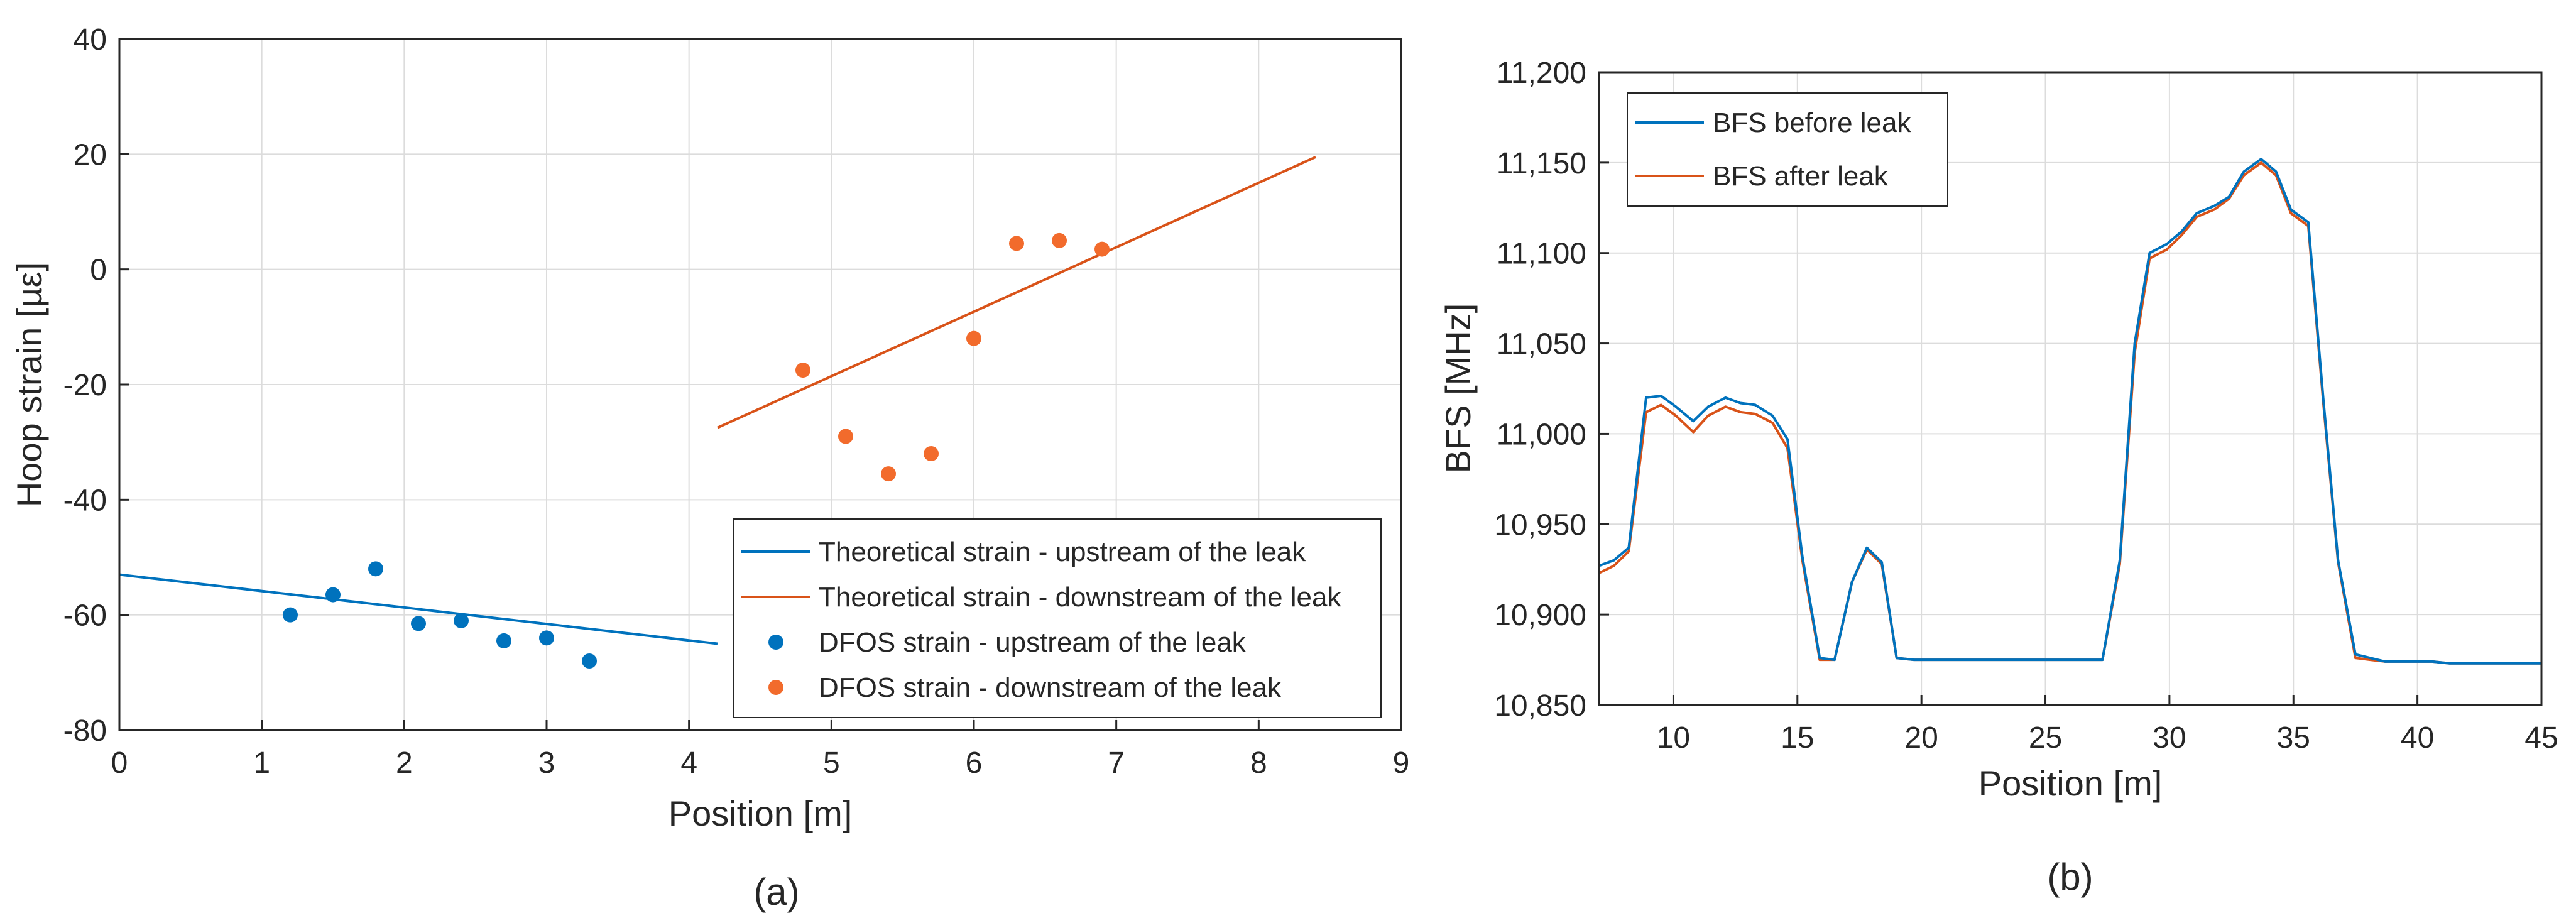 Image resolution: width=2576 pixels, height=923 pixels. Describe the element at coordinates (761, 813) in the screenshot. I see `panel-a-xlabel: Position [m]` at that location.